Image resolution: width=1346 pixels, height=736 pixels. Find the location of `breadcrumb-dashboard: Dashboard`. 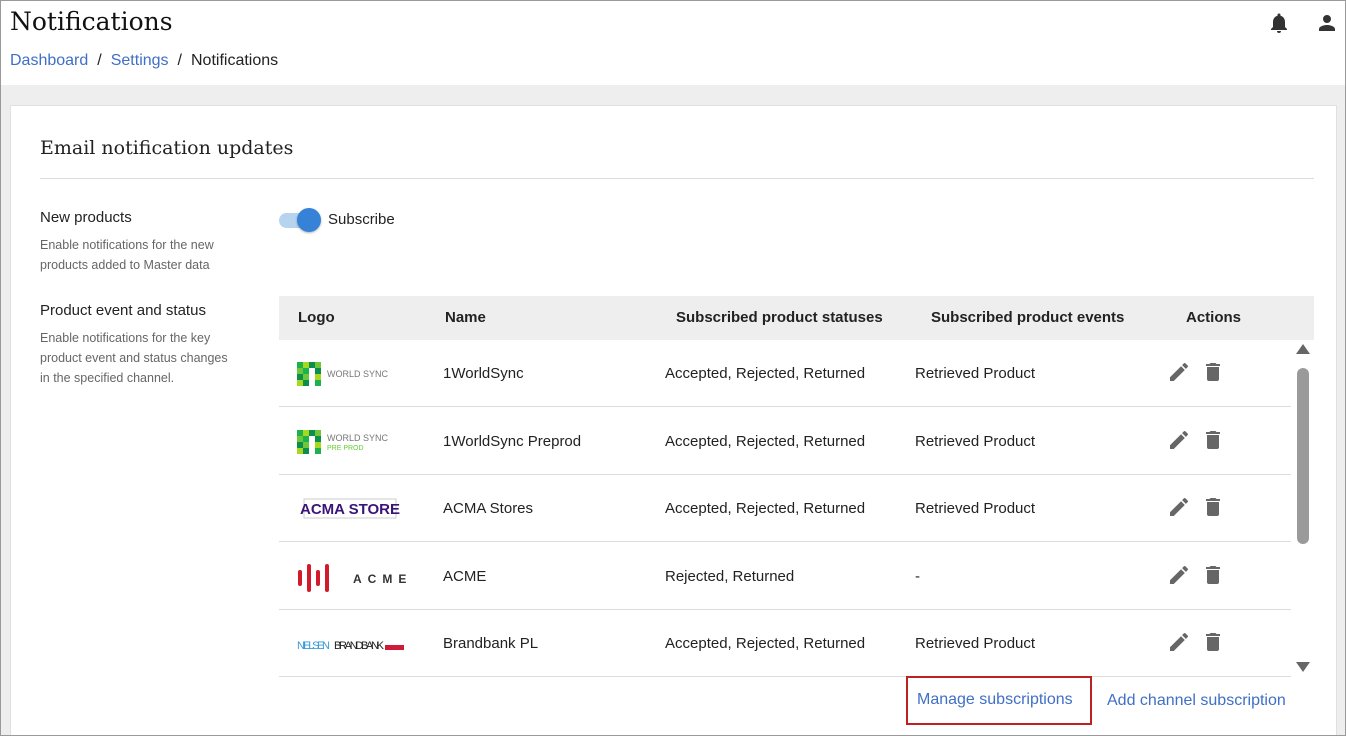

breadcrumb-dashboard: Dashboard is located at coordinates (49, 60).